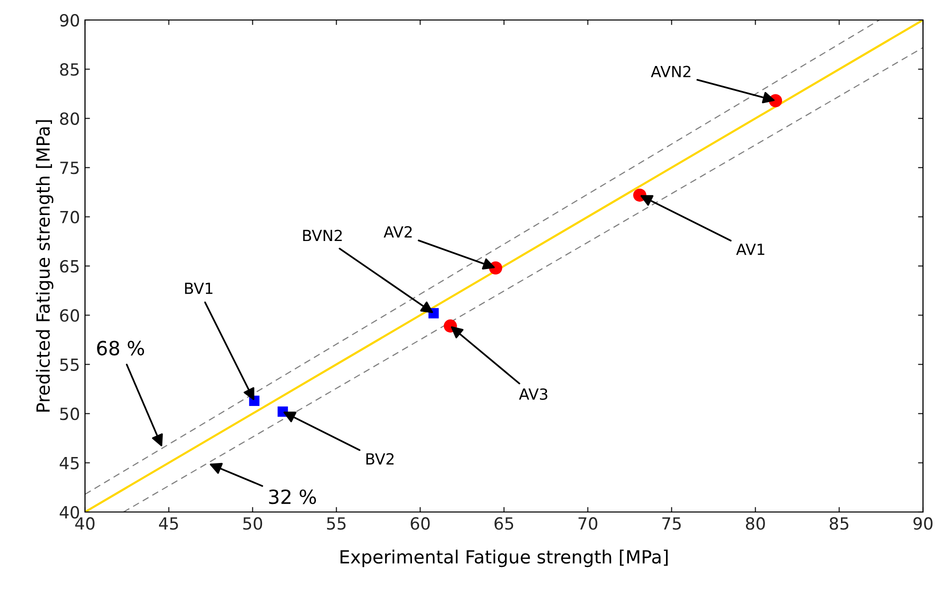  Describe the element at coordinates (69, 69) in the screenshot. I see `y-tick-label: 85` at that location.